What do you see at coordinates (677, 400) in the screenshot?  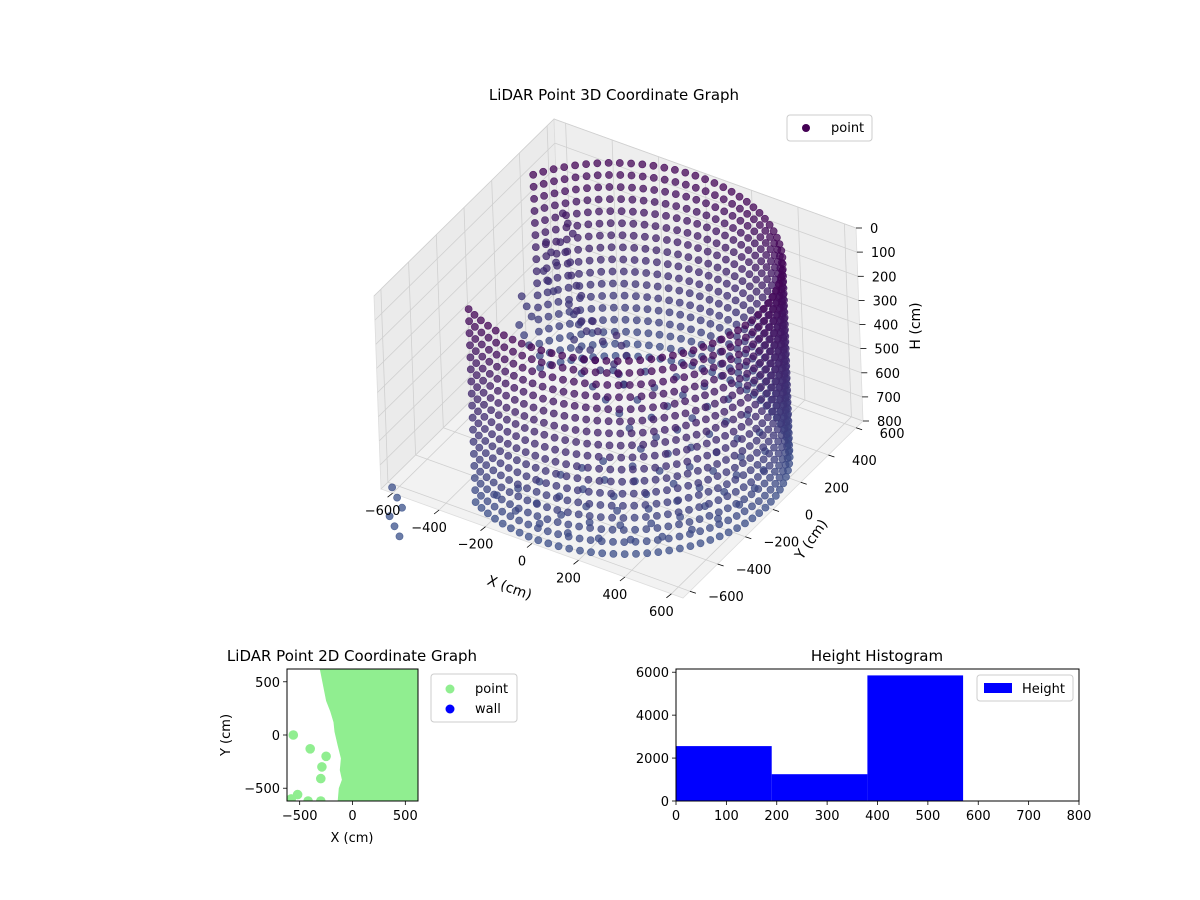 I see `chart3d-grid-y-floor` at bounding box center [677, 400].